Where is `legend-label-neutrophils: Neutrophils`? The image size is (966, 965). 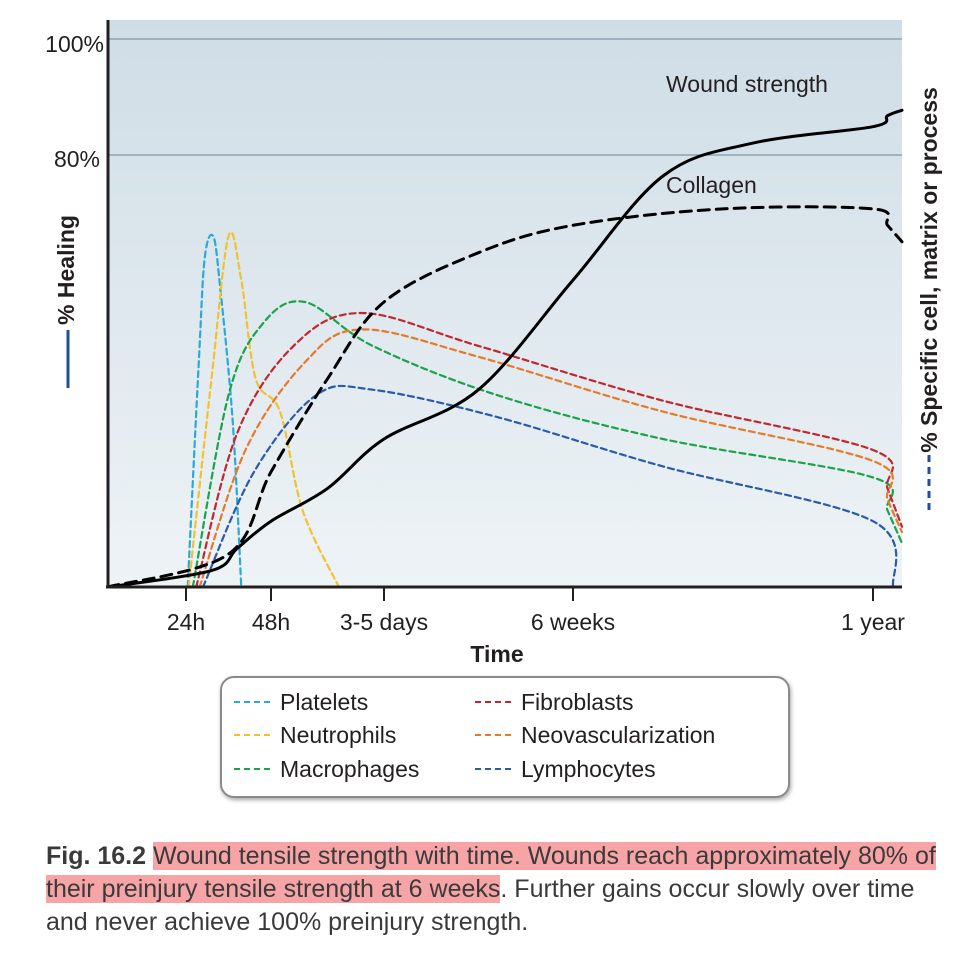
legend-label-neutrophils: Neutrophils is located at coordinates (338, 735).